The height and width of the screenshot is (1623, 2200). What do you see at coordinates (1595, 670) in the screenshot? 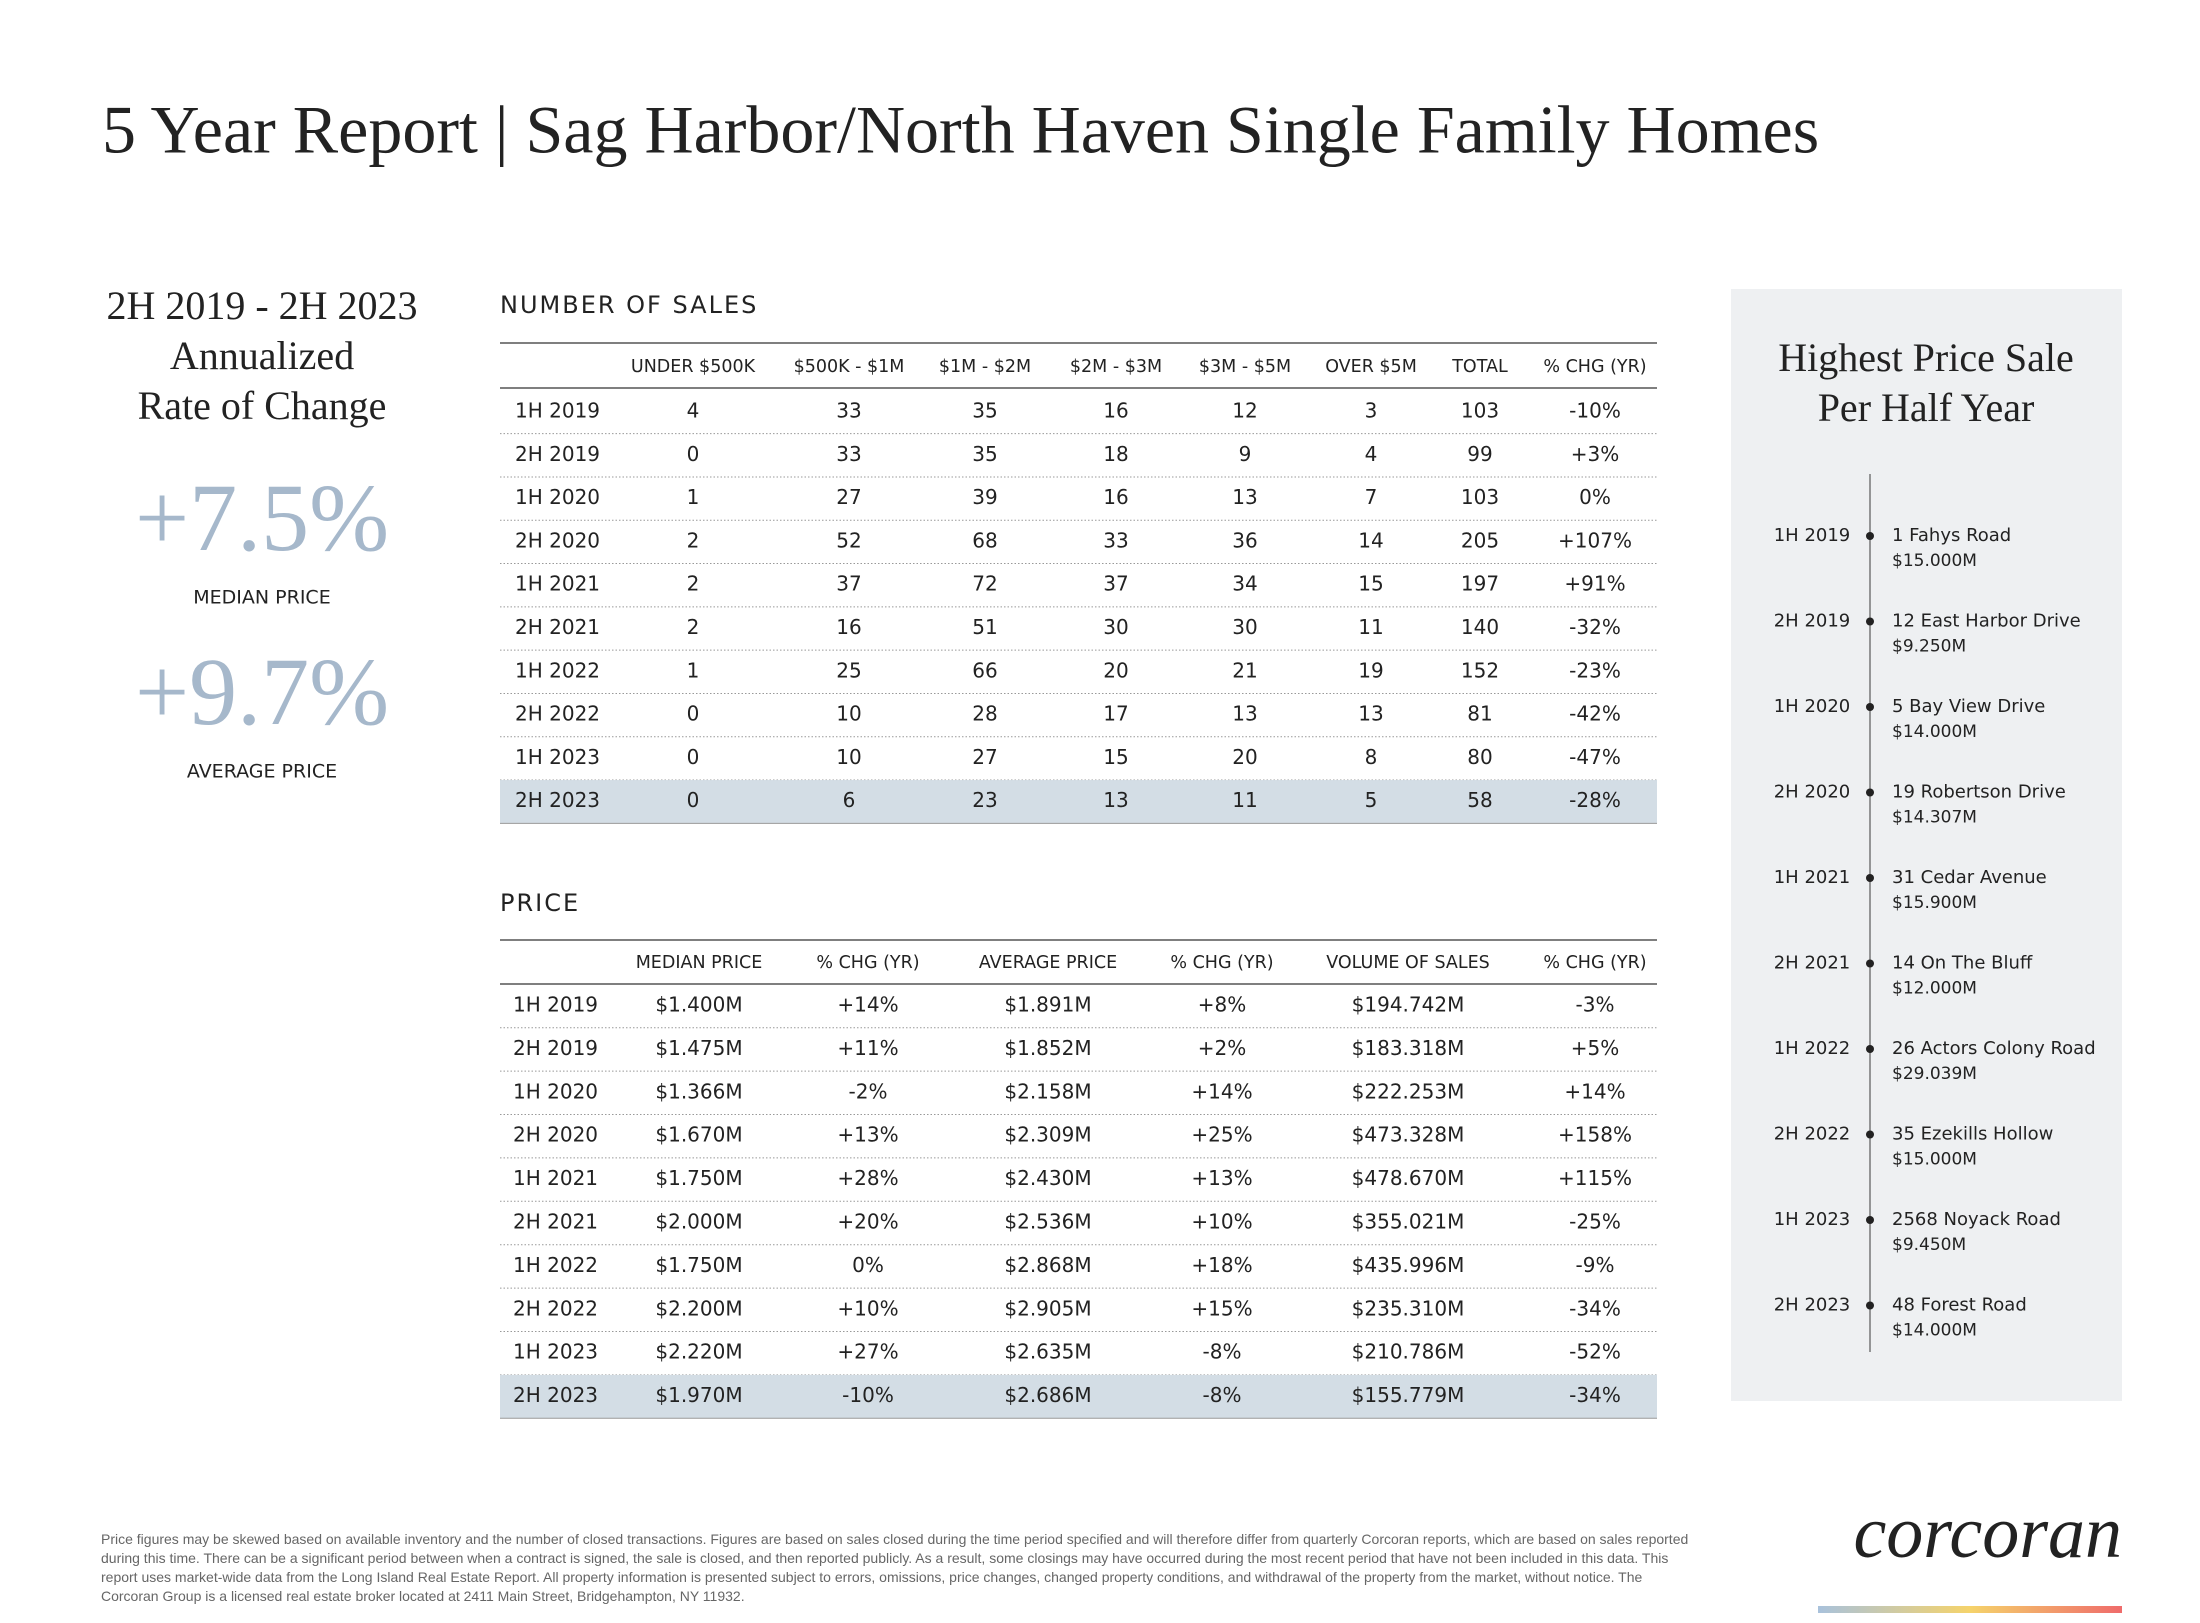
I see `cell: -23%` at bounding box center [1595, 670].